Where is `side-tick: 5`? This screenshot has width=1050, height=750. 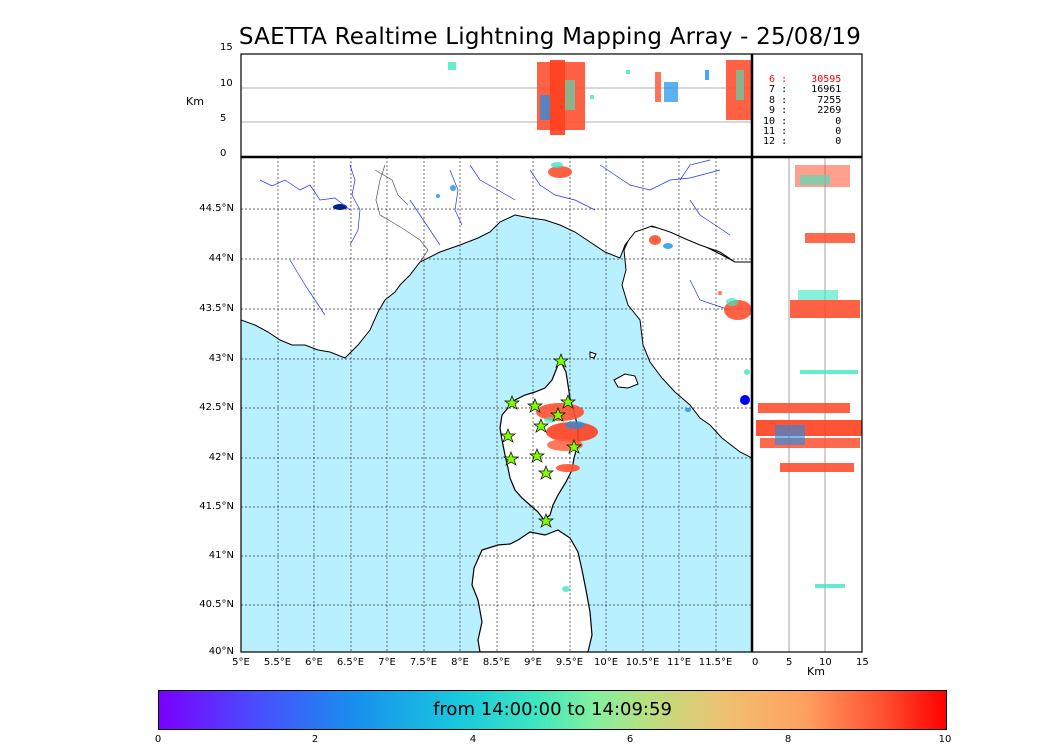
side-tick: 5 is located at coordinates (789, 662).